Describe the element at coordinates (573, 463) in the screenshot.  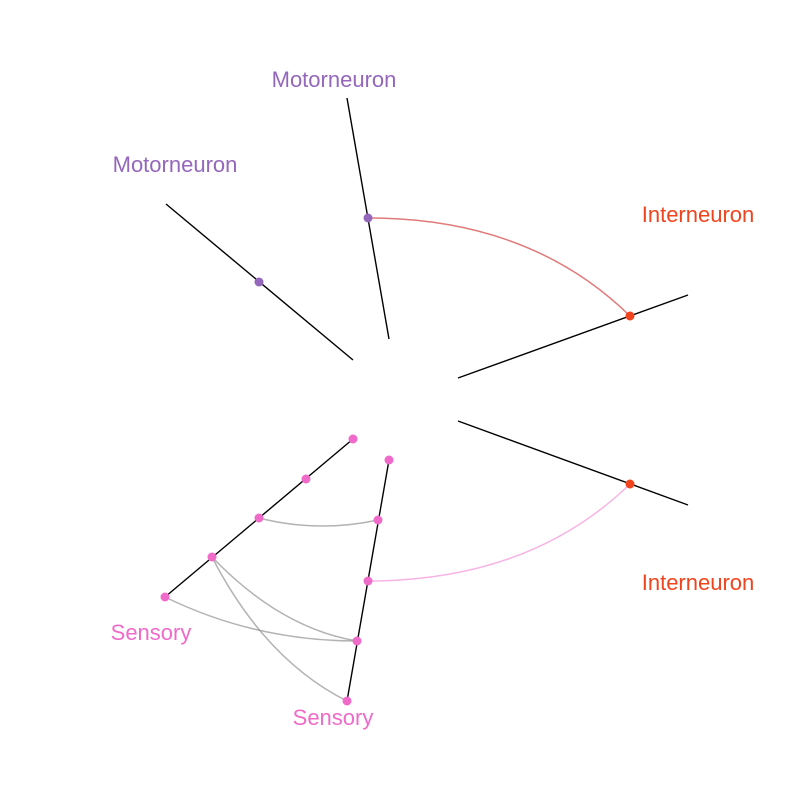
I see `axis-inter-b` at that location.